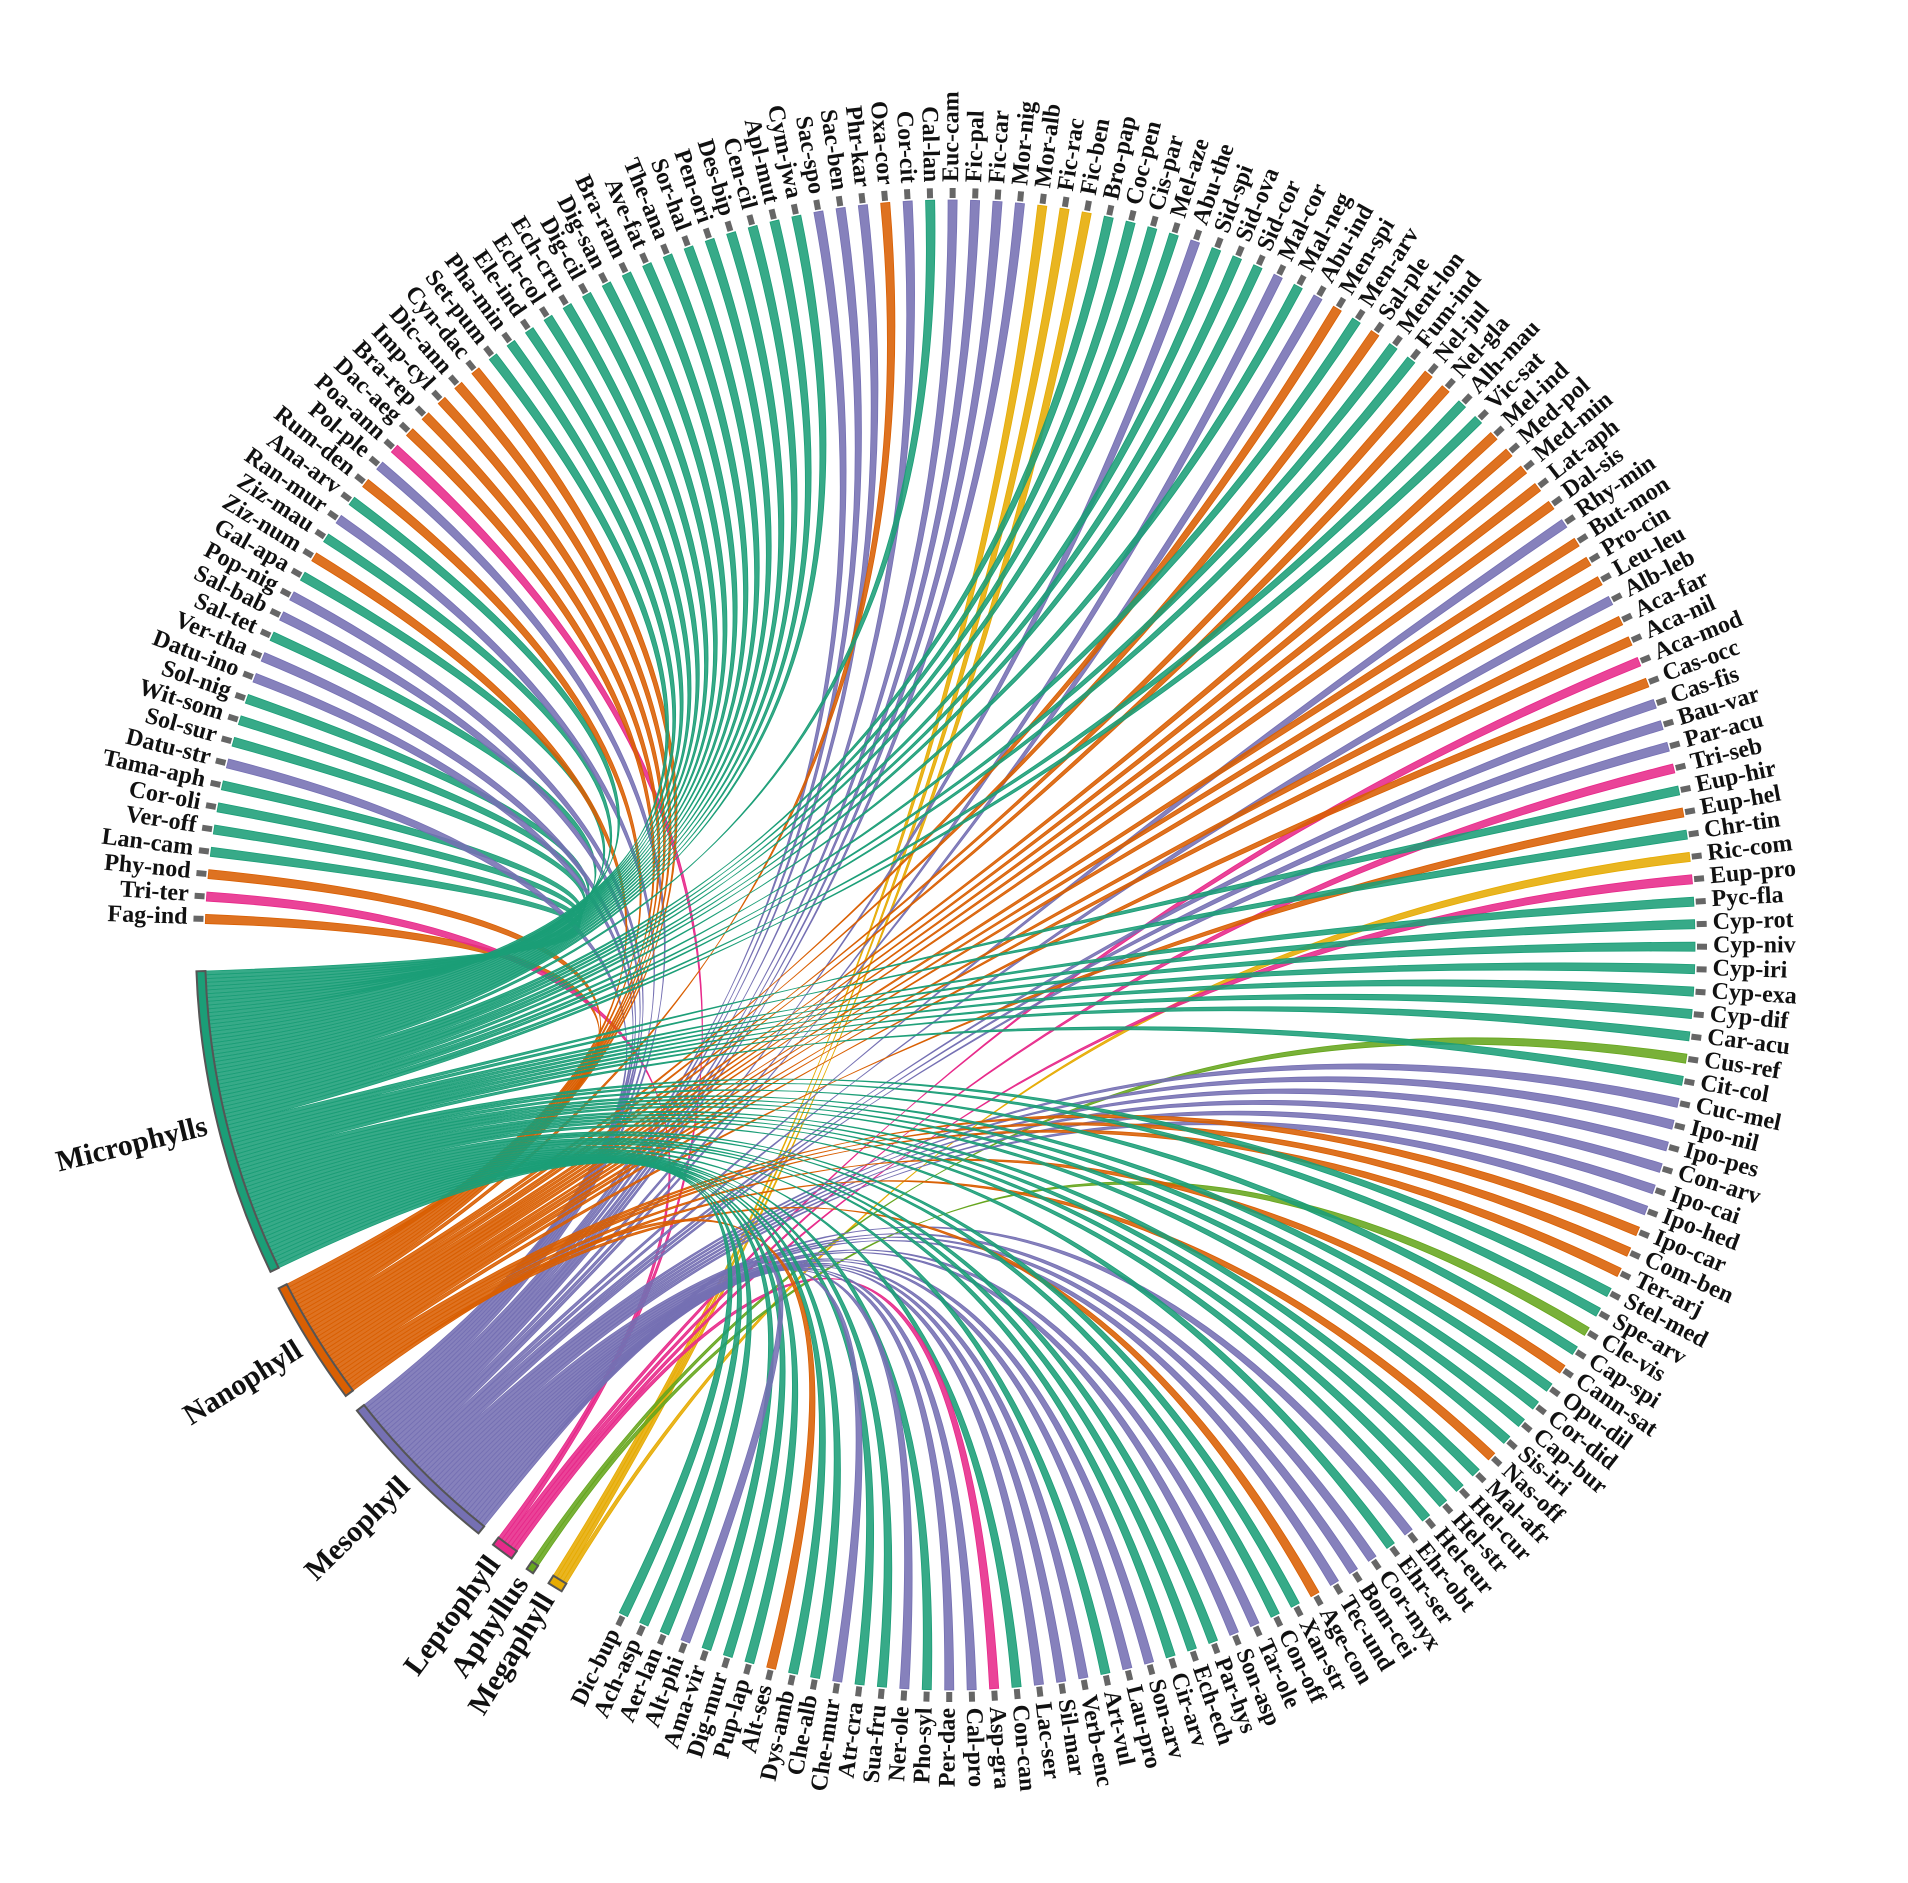 This screenshot has width=1908, height=1883. What do you see at coordinates (975, 146) in the screenshot?
I see `species-label: Fic-pal` at bounding box center [975, 146].